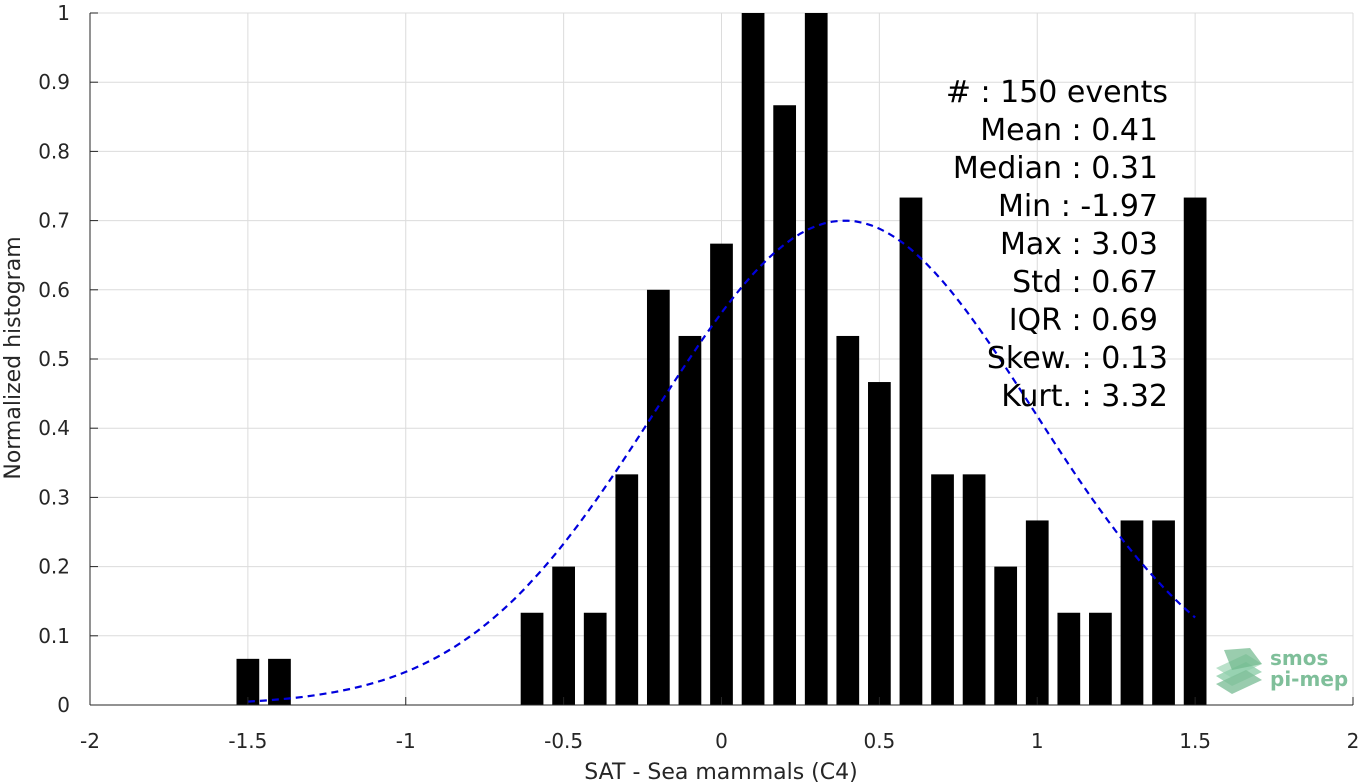  I want to click on y-tick-label: 0.5, so click(54, 359).